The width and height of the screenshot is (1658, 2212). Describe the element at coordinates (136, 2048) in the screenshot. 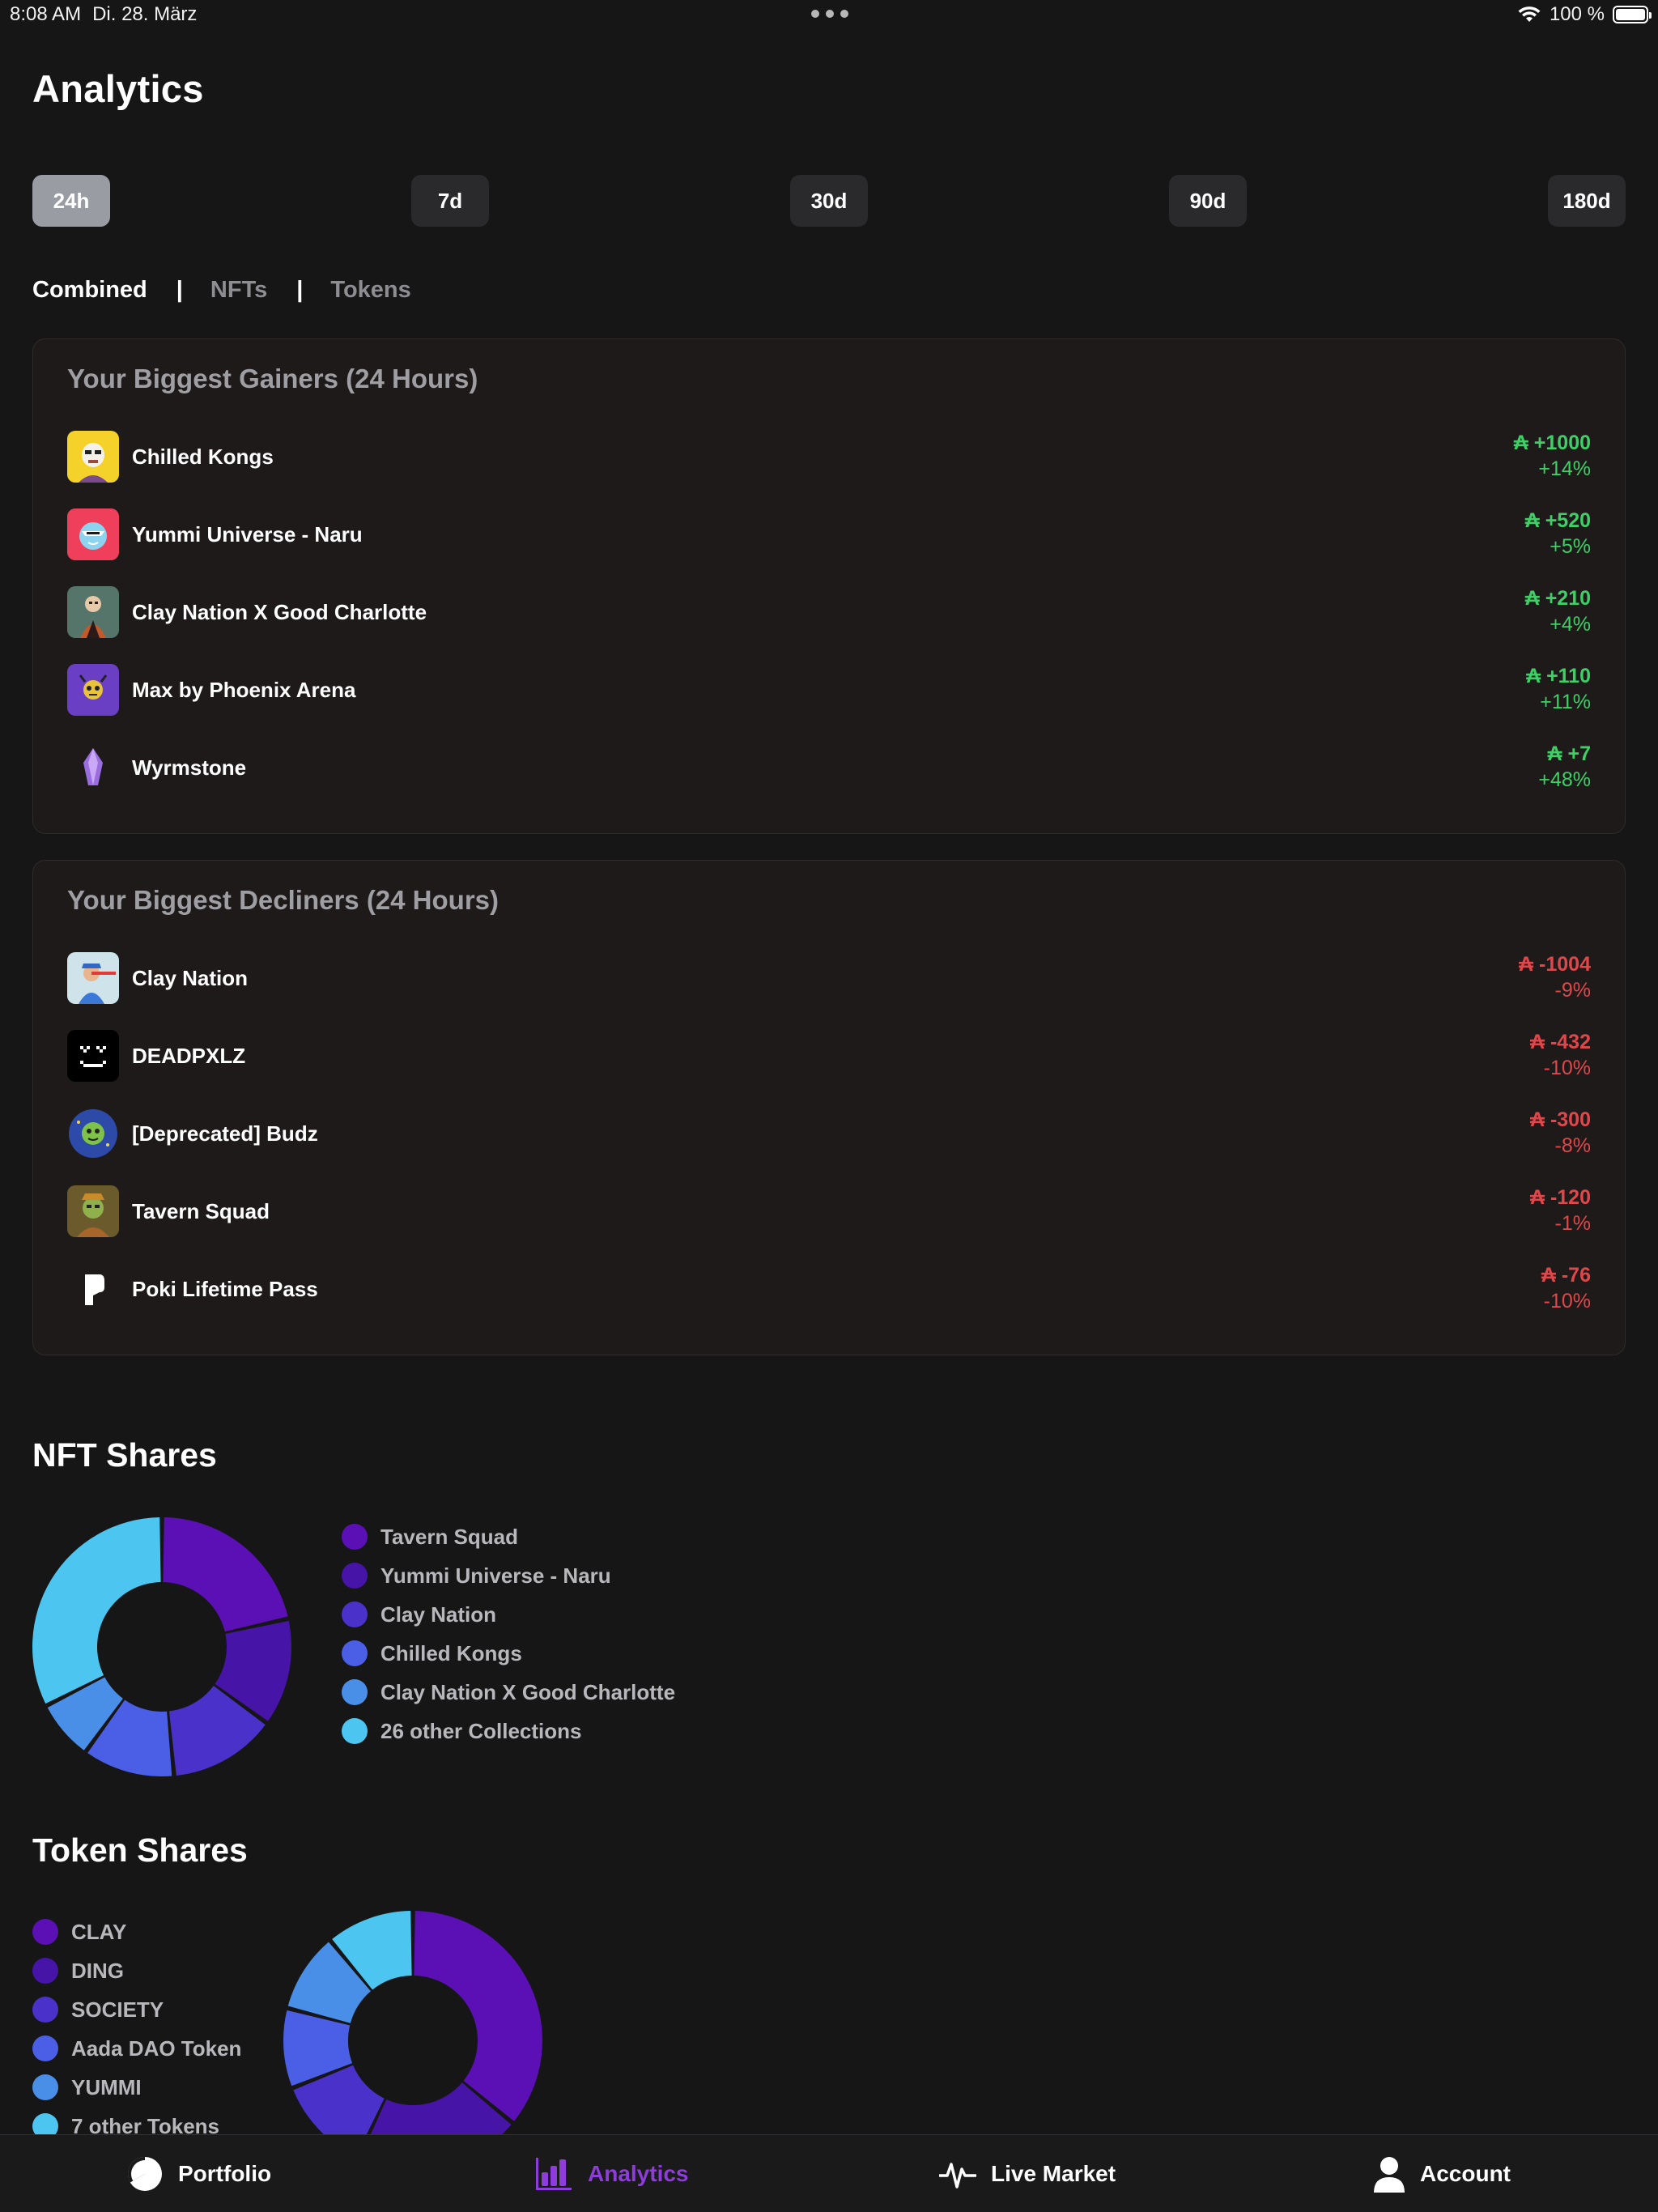

I see `legend-item: Aada DAO Token` at that location.